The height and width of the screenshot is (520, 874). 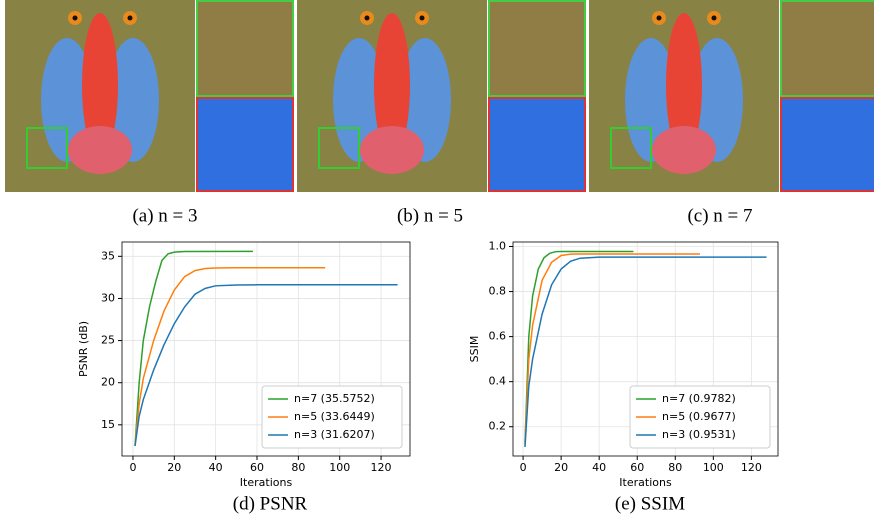 What do you see at coordinates (334, 434) in the screenshot?
I see `legend-label: n=3 (31.6207)` at bounding box center [334, 434].